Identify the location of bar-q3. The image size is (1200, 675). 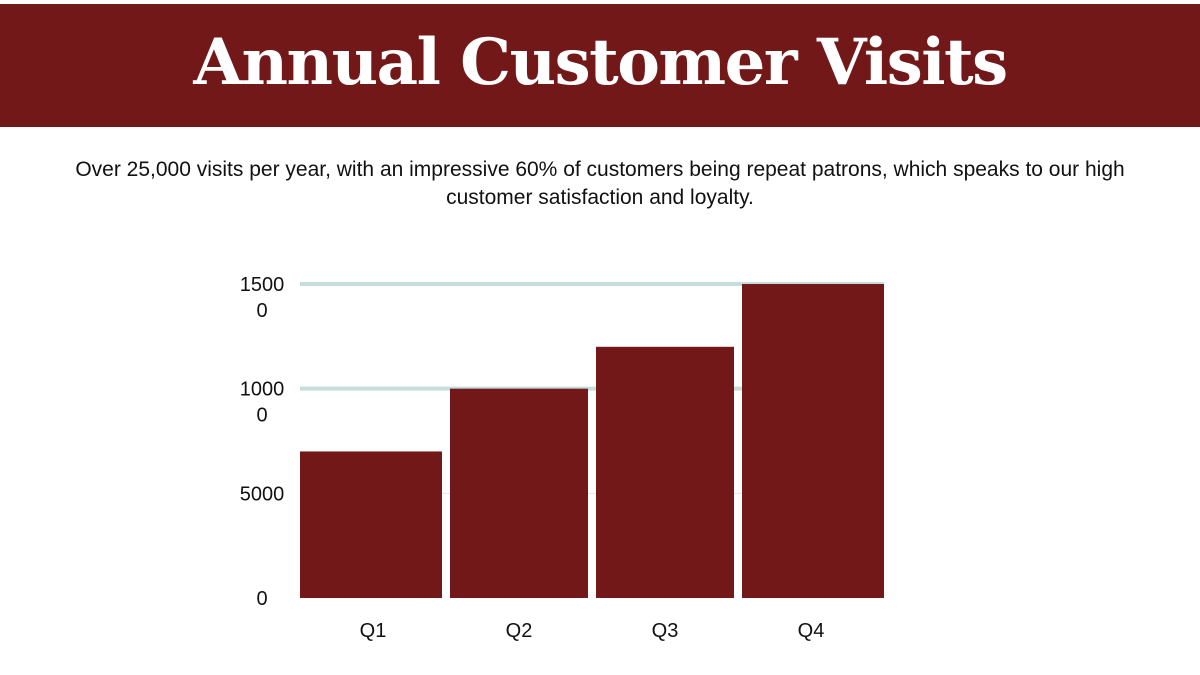
(665, 472).